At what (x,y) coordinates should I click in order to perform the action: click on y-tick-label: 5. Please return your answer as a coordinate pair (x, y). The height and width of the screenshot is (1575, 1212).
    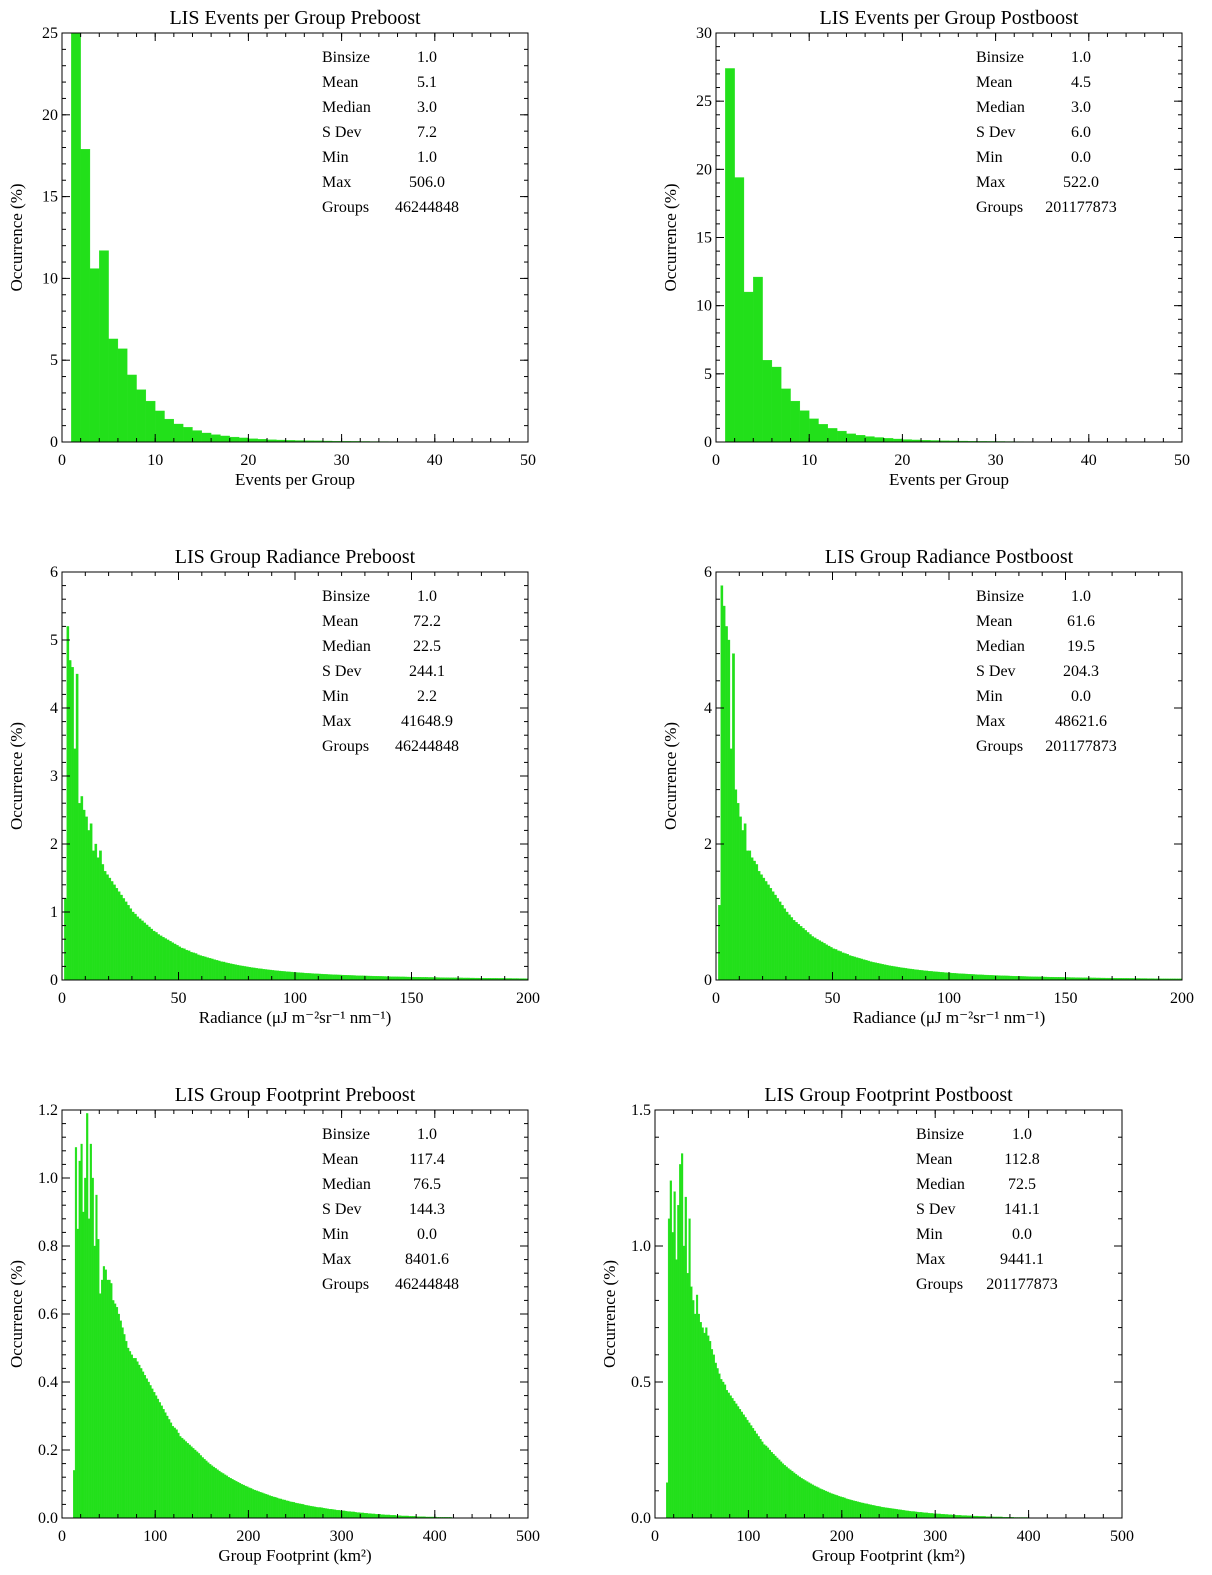
    Looking at the image, I should click on (54, 640).